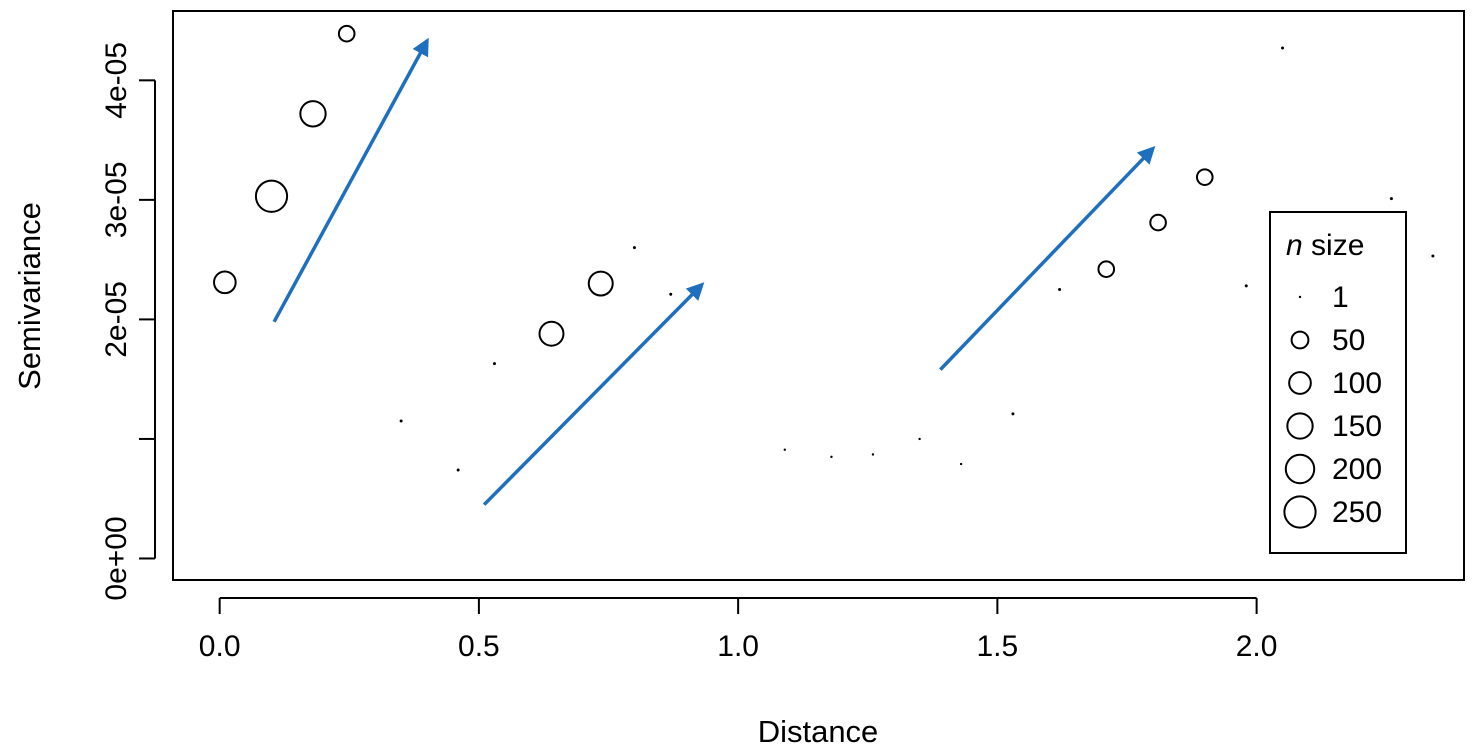 The image size is (1477, 754). What do you see at coordinates (1357, 512) in the screenshot?
I see `legend-label: 250` at bounding box center [1357, 512].